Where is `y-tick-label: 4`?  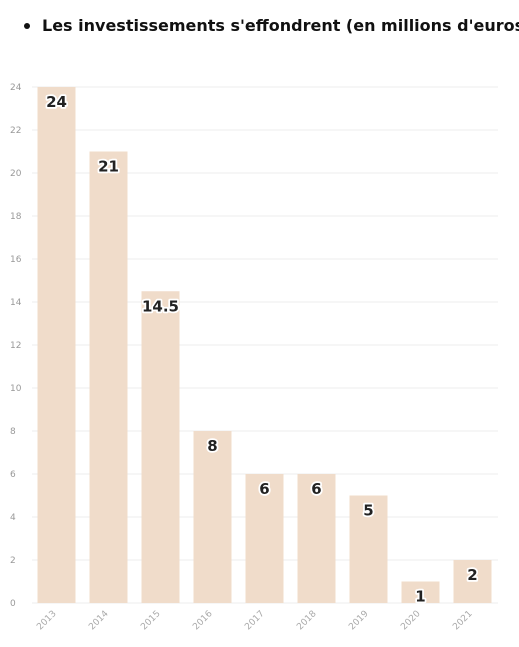 y-tick-label: 4 is located at coordinates (13, 518).